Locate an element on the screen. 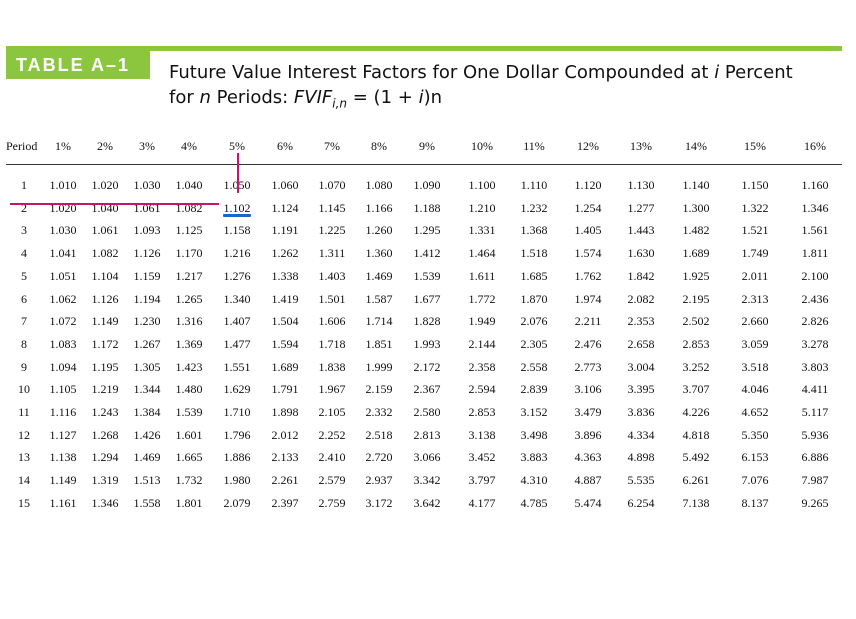 This screenshot has width=856, height=619. factor-cell: 1.368 is located at coordinates (534, 230).